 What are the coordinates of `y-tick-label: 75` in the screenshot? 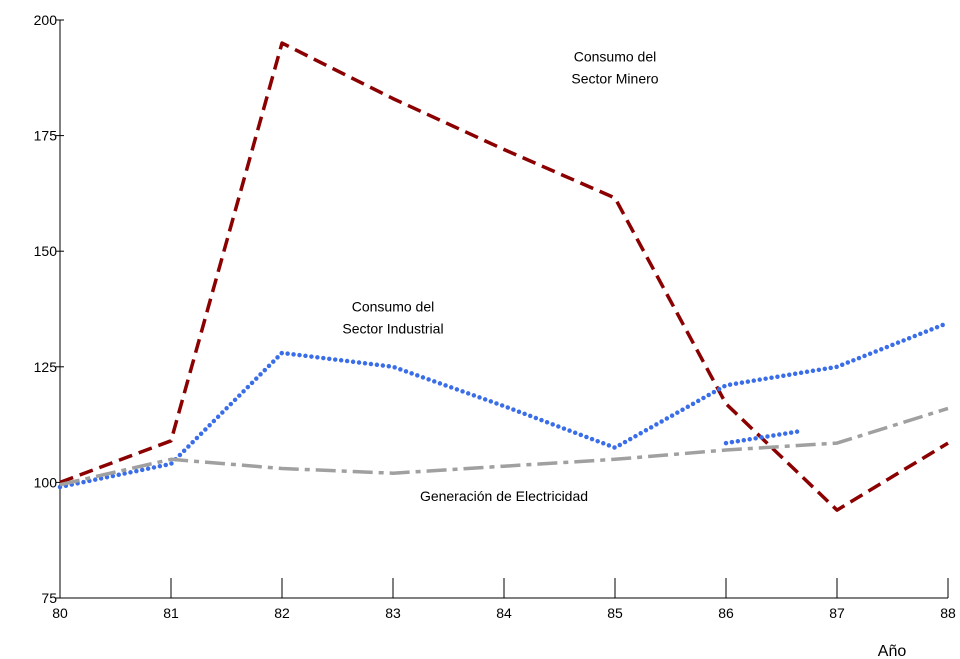 It's located at (49, 598).